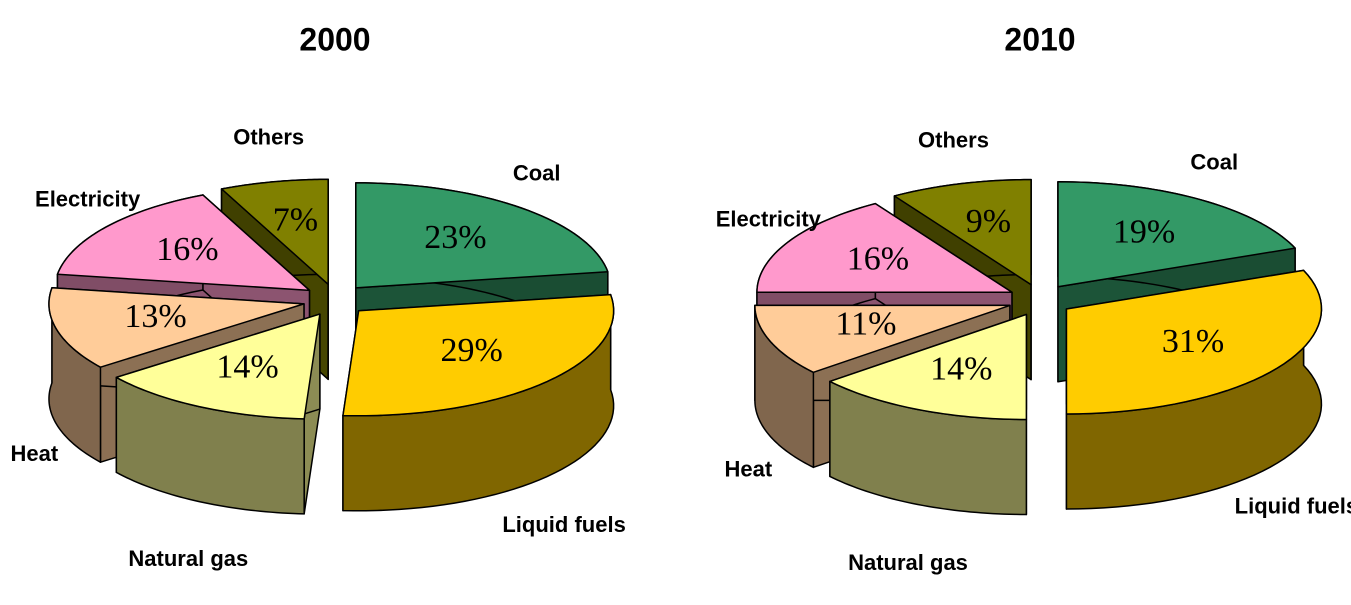 This screenshot has height=605, width=1351. Describe the element at coordinates (1144, 231) in the screenshot. I see `data-label: 19%` at that location.